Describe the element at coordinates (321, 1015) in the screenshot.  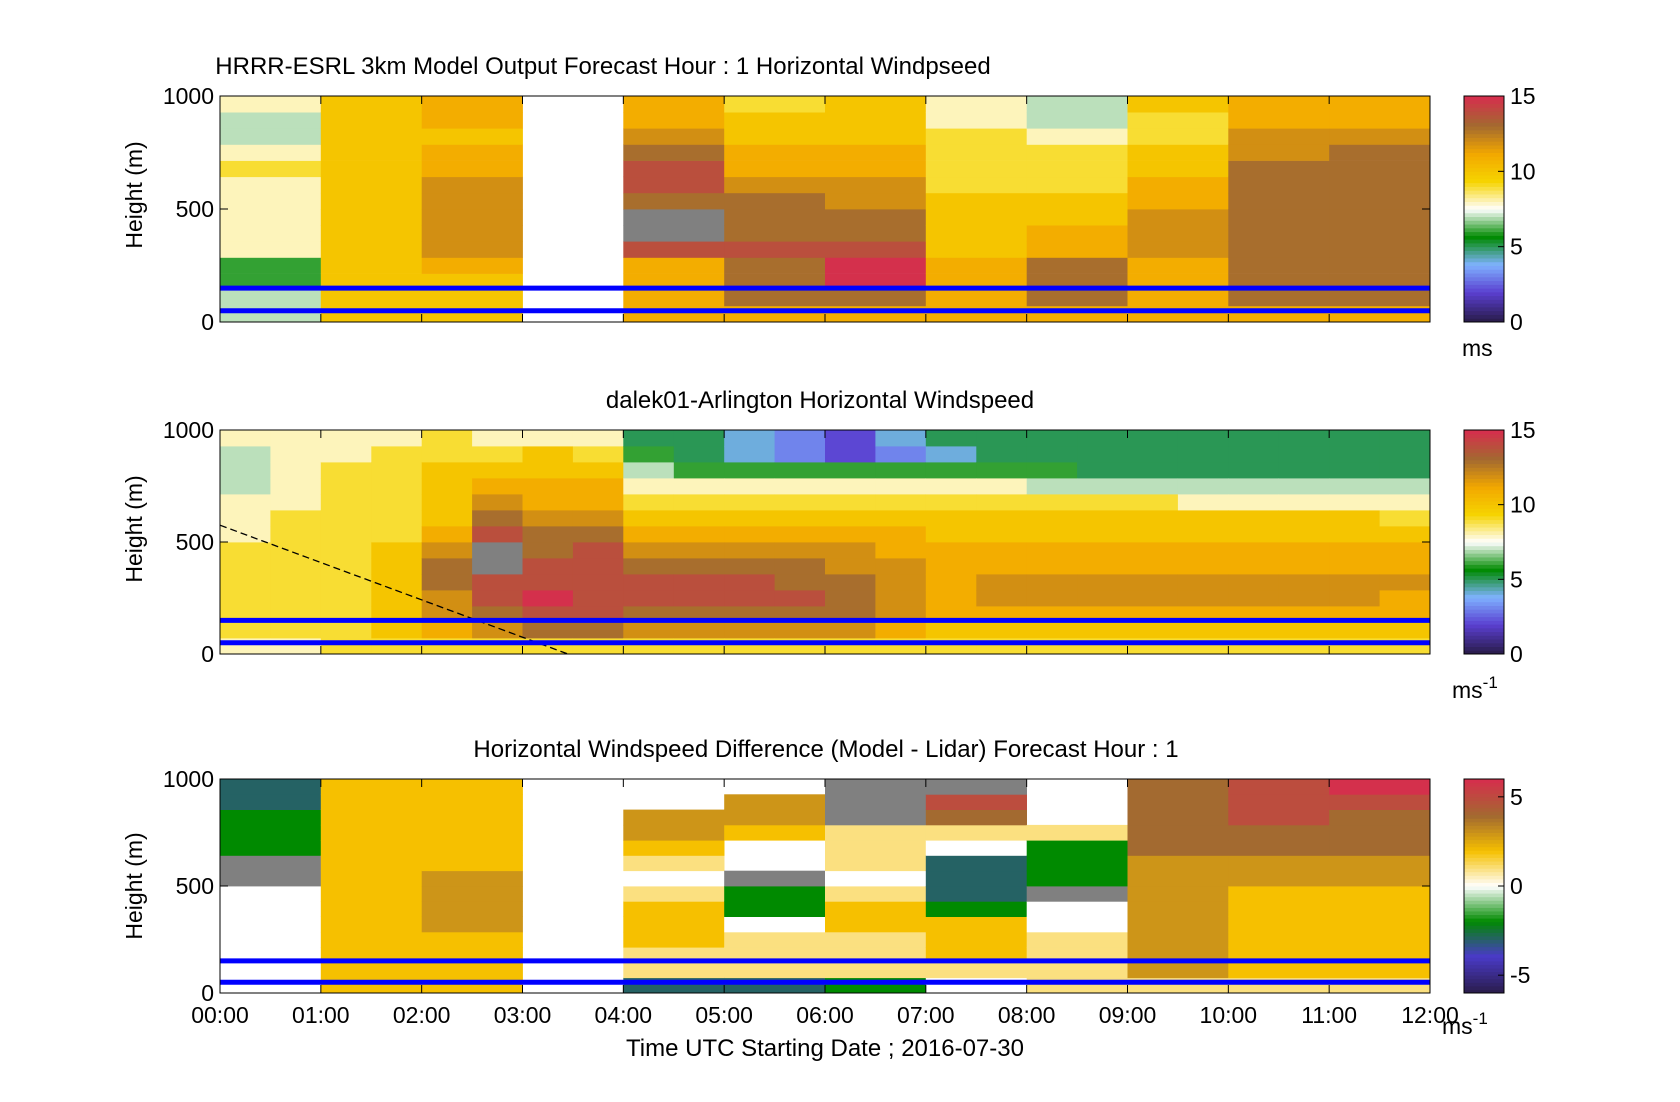
I see `x-tick-label: 01:00` at that location.